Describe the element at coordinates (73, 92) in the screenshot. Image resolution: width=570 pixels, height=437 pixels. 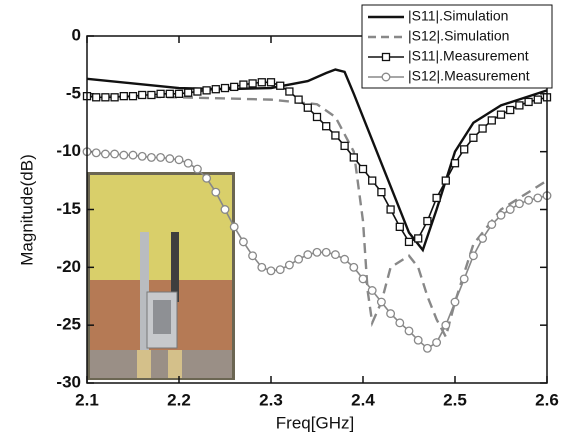
I see `y-tick-label: -5` at that location.